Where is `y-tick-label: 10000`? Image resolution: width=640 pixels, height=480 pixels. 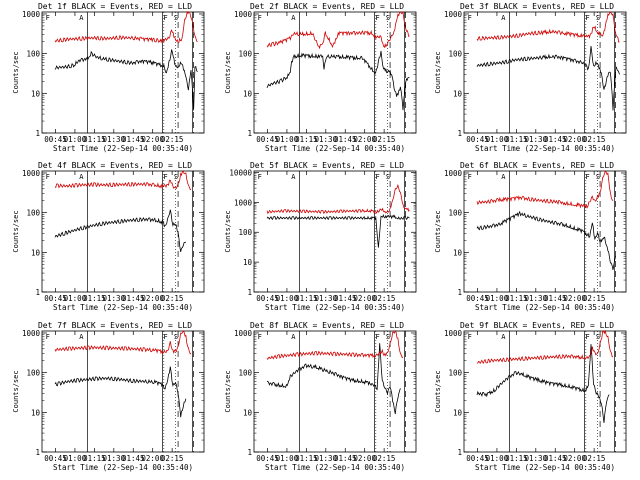 y-tick-label: 10000 is located at coordinates (240, 172).